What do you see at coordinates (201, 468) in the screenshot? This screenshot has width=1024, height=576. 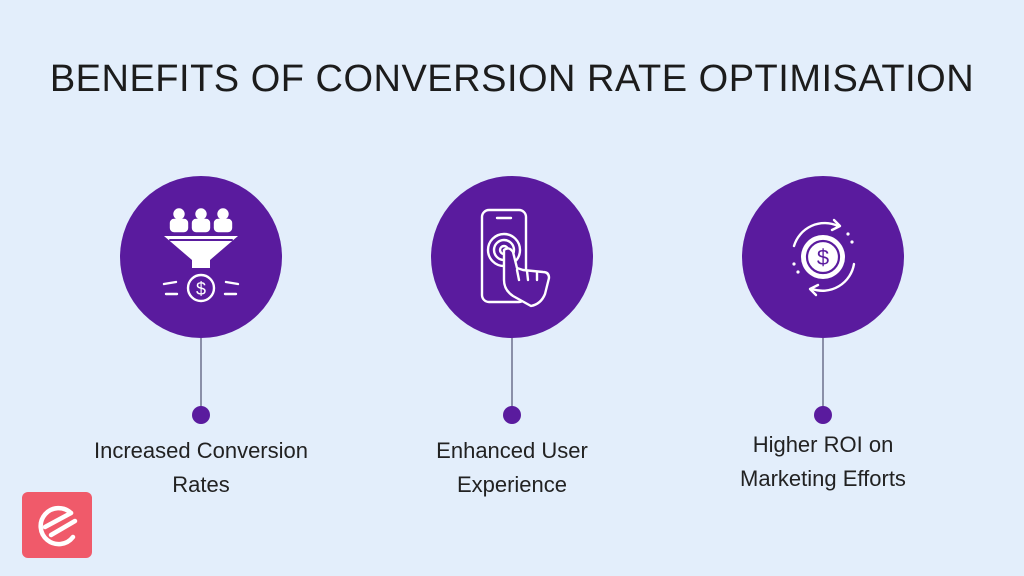 I see `benefit-label: Increased Conversion Rates` at bounding box center [201, 468].